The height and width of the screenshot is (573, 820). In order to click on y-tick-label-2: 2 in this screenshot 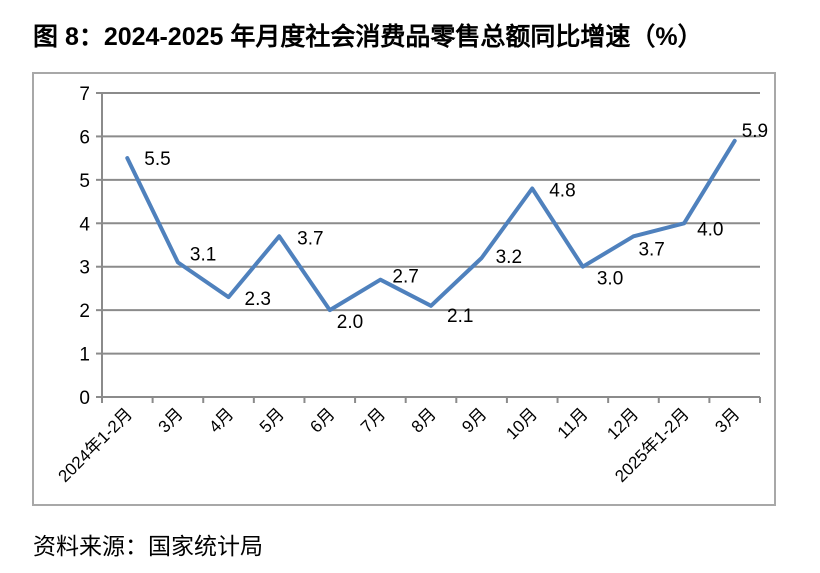, I will do `click(84, 311)`.